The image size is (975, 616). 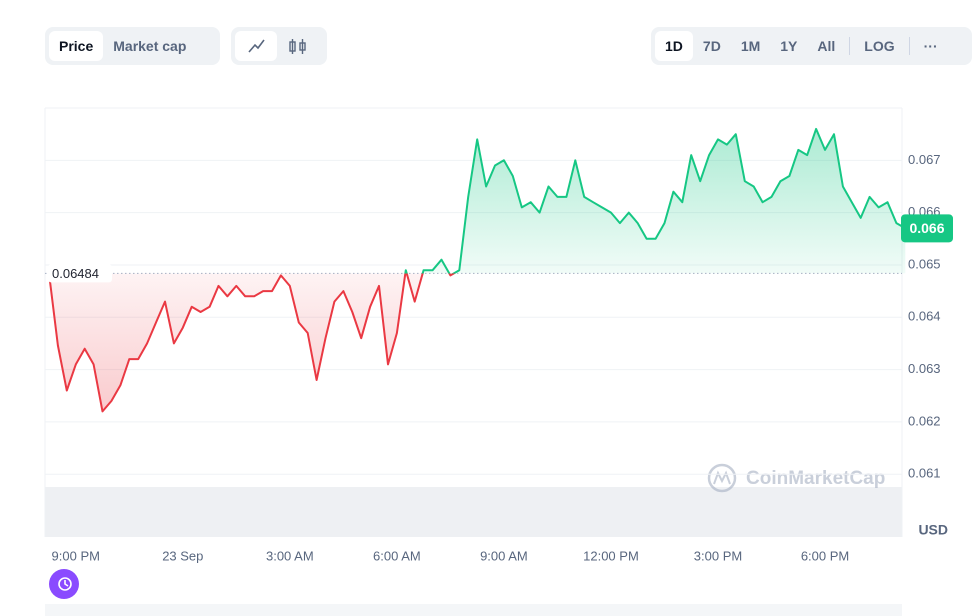 I want to click on tab: 7D, so click(x=711, y=46).